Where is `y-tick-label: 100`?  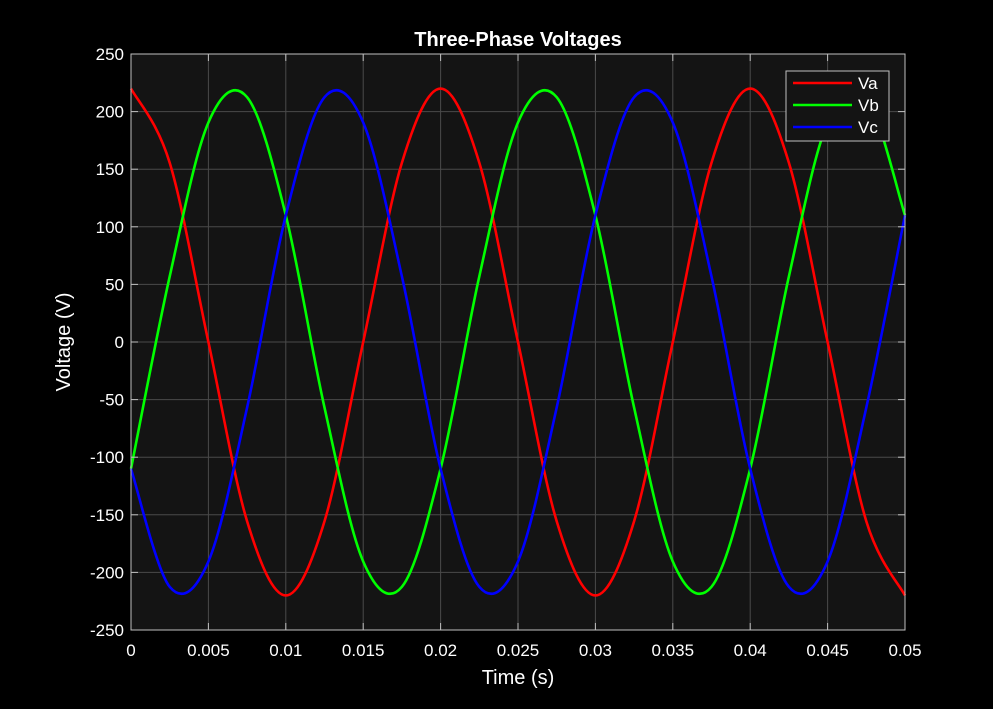
y-tick-label: 100 is located at coordinates (110, 227).